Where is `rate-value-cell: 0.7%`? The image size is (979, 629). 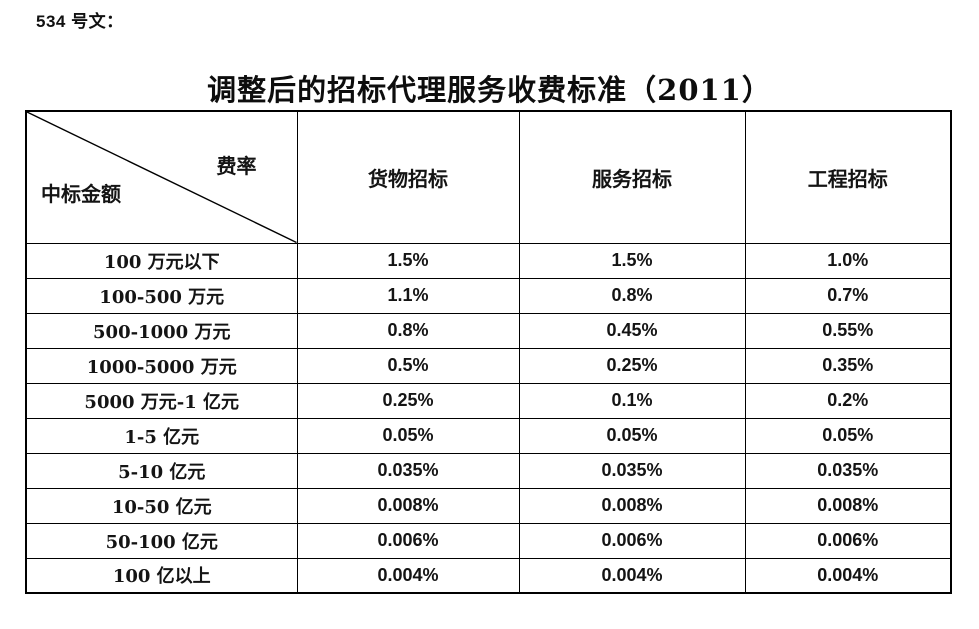 rate-value-cell: 0.7% is located at coordinates (848, 295).